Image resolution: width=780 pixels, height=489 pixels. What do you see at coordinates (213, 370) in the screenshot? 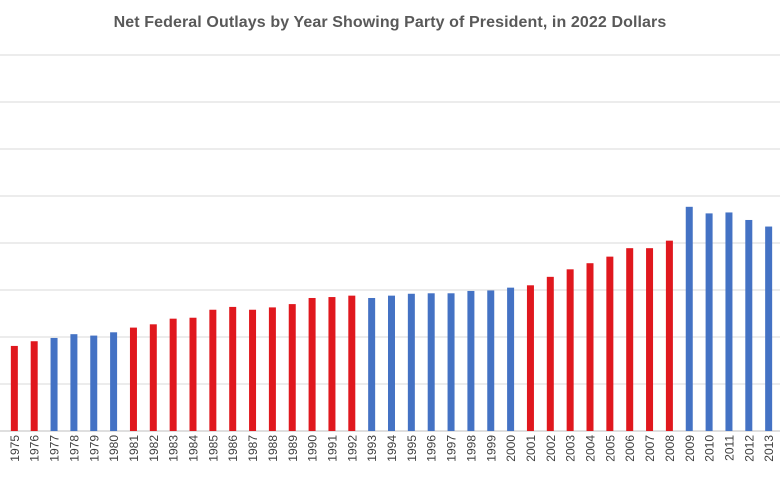
I see `bar-1985` at bounding box center [213, 370].